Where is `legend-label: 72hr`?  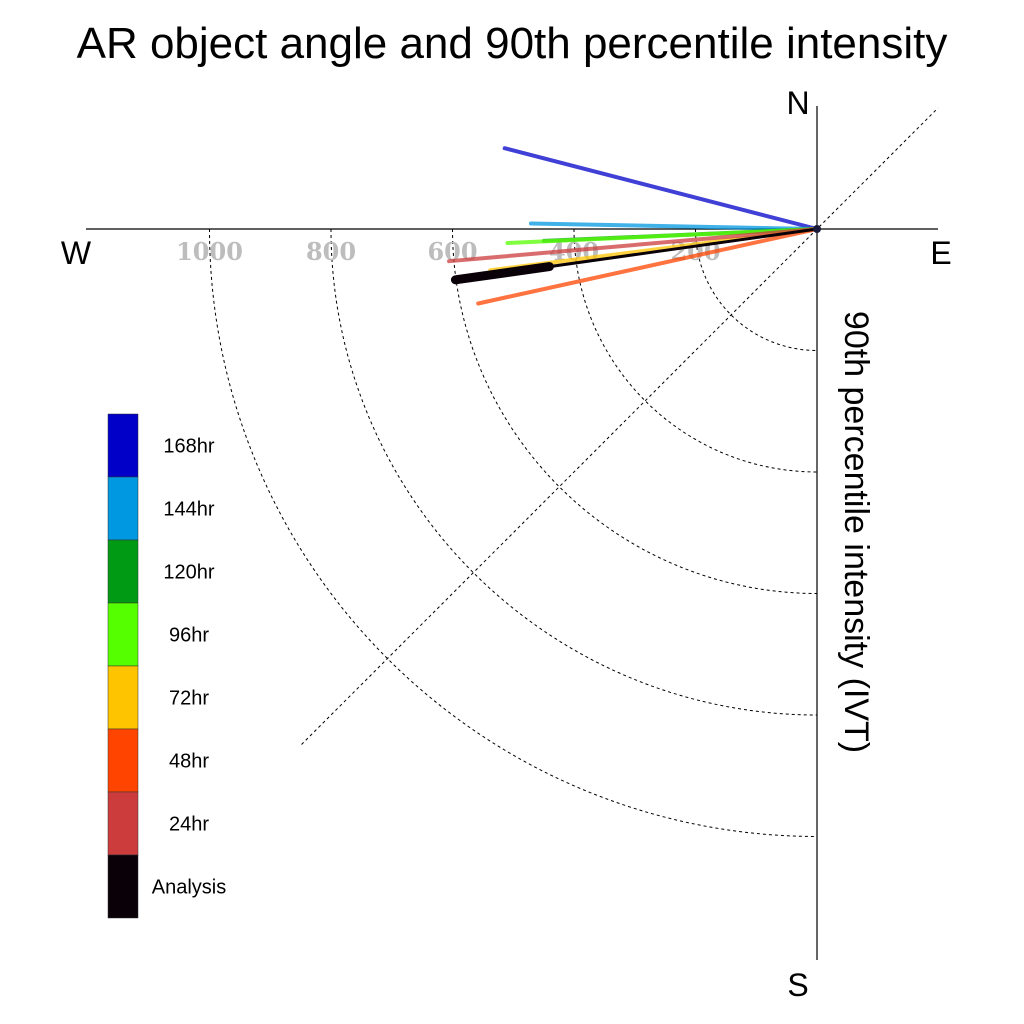
legend-label: 72hr is located at coordinates (189, 699).